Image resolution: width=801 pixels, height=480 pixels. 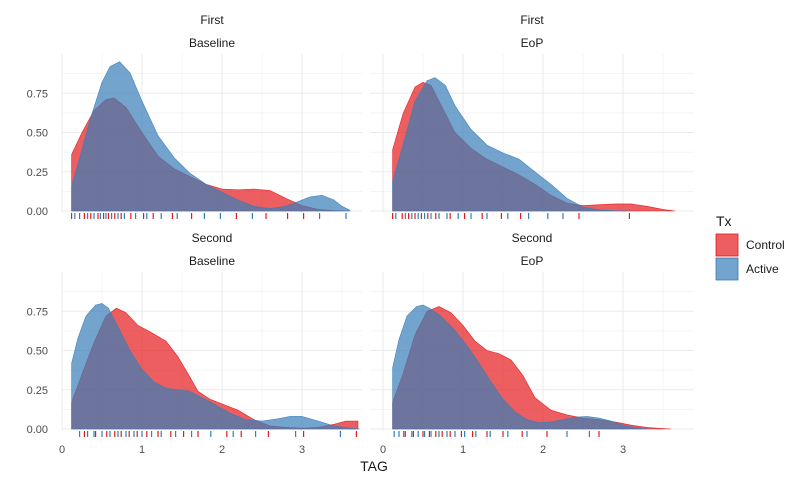 I want to click on legend-label-control: Control, so click(x=765, y=245).